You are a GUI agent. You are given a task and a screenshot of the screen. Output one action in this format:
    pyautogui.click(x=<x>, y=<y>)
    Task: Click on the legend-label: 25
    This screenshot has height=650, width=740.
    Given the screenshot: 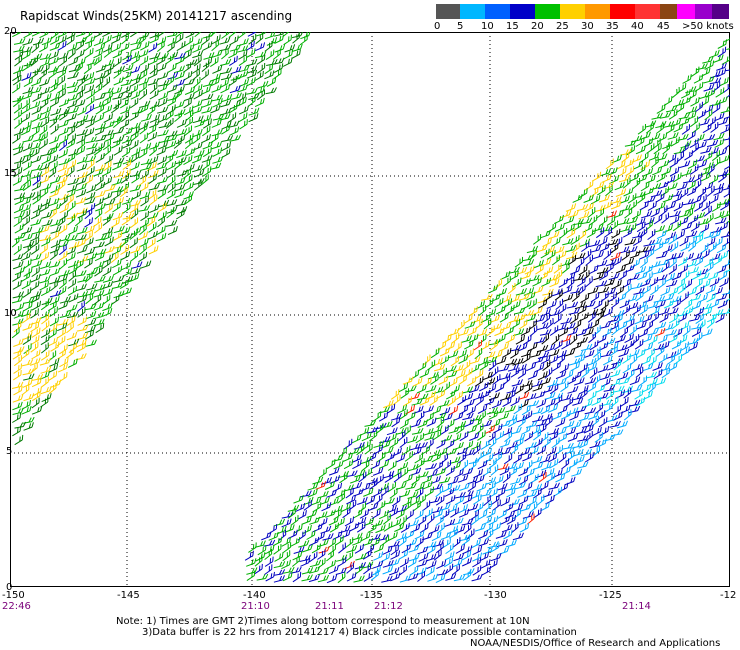 What is the action you would take?
    pyautogui.click(x=562, y=26)
    